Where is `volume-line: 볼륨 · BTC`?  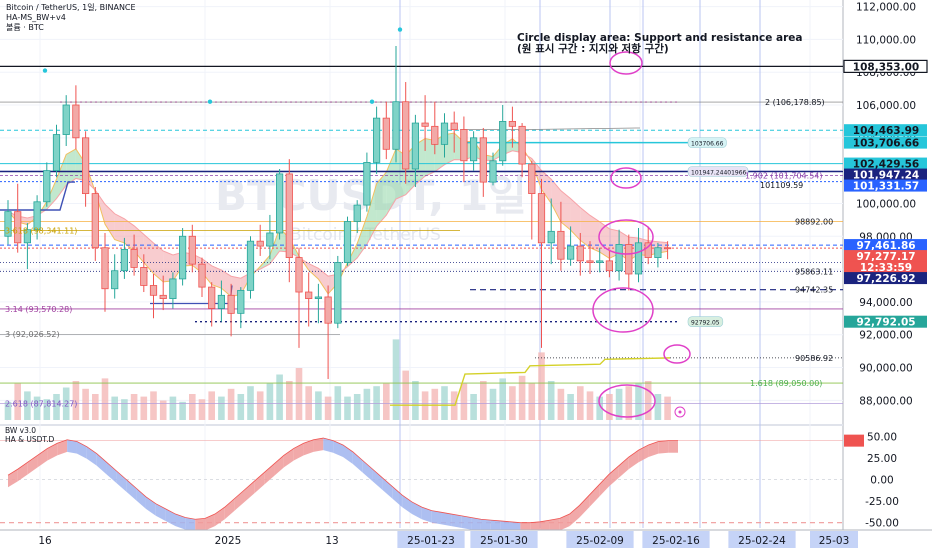
volume-line: 볼륨 · BTC is located at coordinates (25, 27).